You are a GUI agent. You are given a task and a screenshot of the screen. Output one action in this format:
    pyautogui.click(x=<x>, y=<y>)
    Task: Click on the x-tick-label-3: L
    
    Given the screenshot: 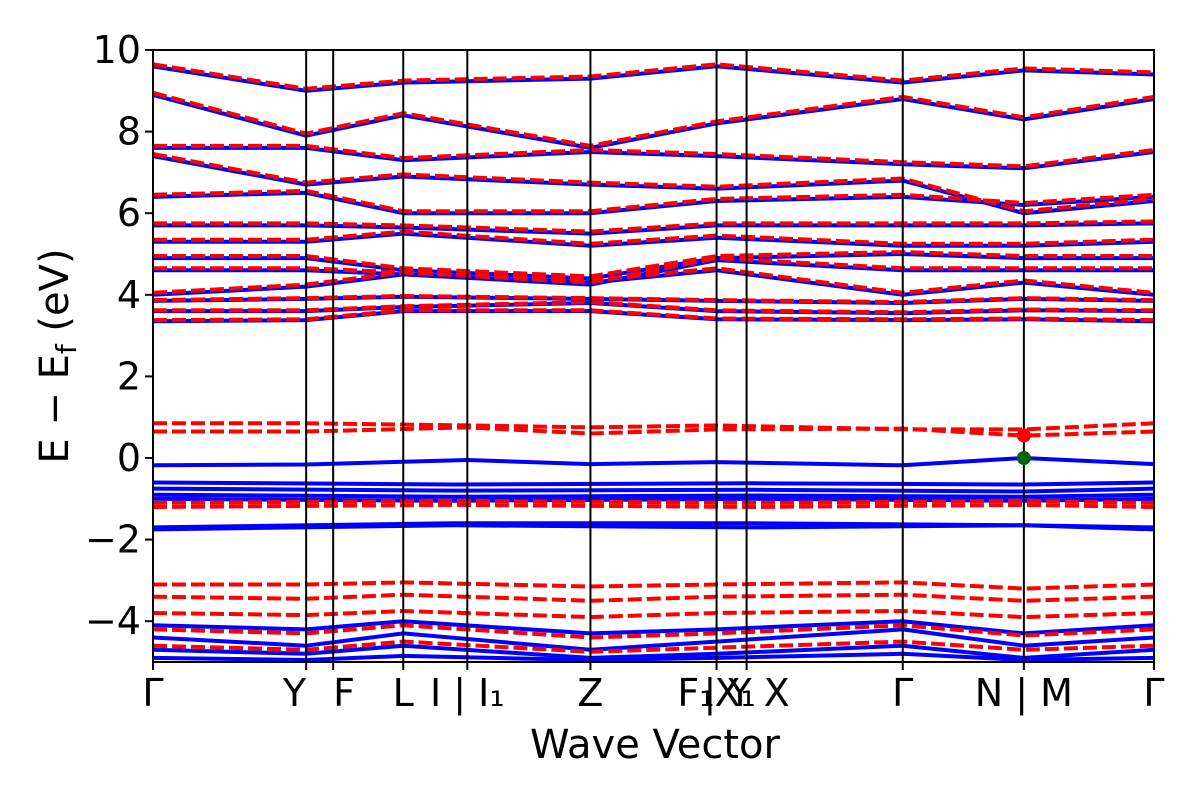 What is the action you would take?
    pyautogui.click(x=403, y=693)
    